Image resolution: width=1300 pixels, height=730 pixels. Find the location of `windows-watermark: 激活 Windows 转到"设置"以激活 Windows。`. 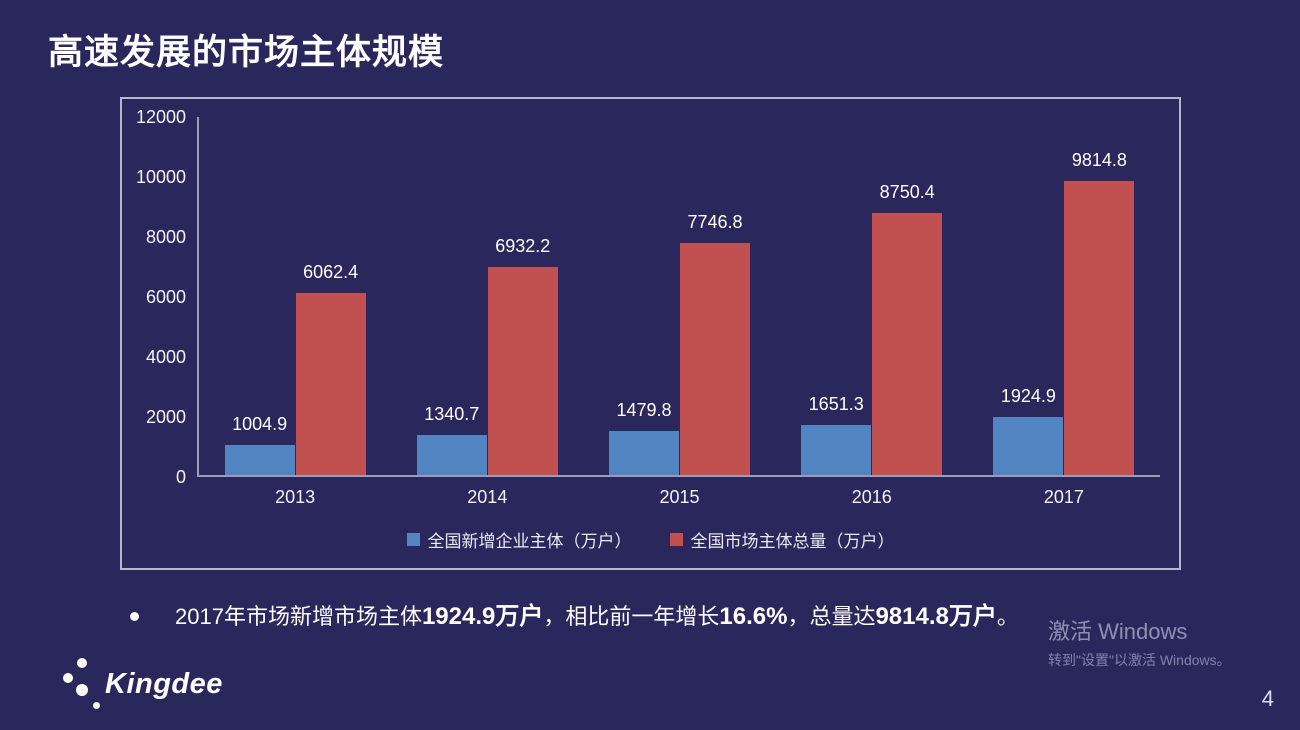

windows-watermark: 激活 Windows 转到"设置"以激活 Windows。 is located at coordinates (1139, 642).